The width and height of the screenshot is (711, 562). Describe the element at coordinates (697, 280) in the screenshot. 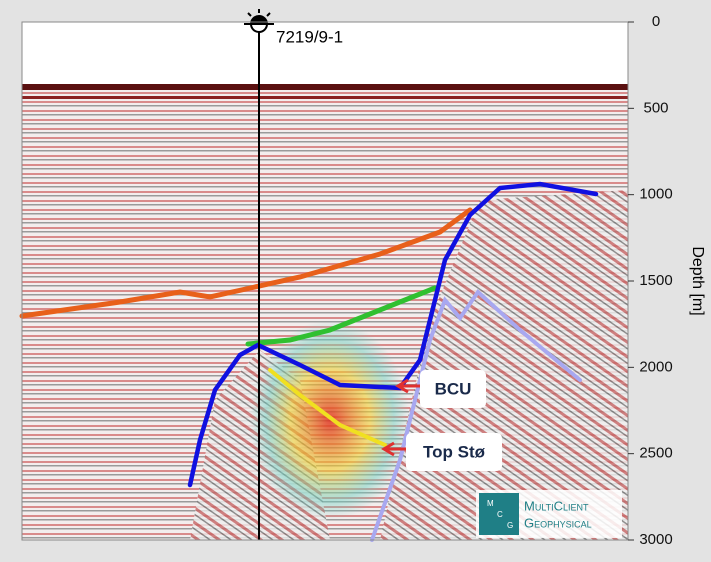

I see `axis-title: Depth [m]` at that location.